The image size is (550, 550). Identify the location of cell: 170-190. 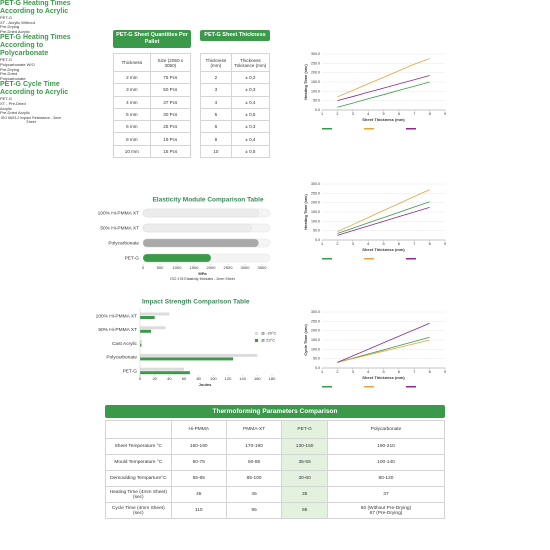
(254, 446).